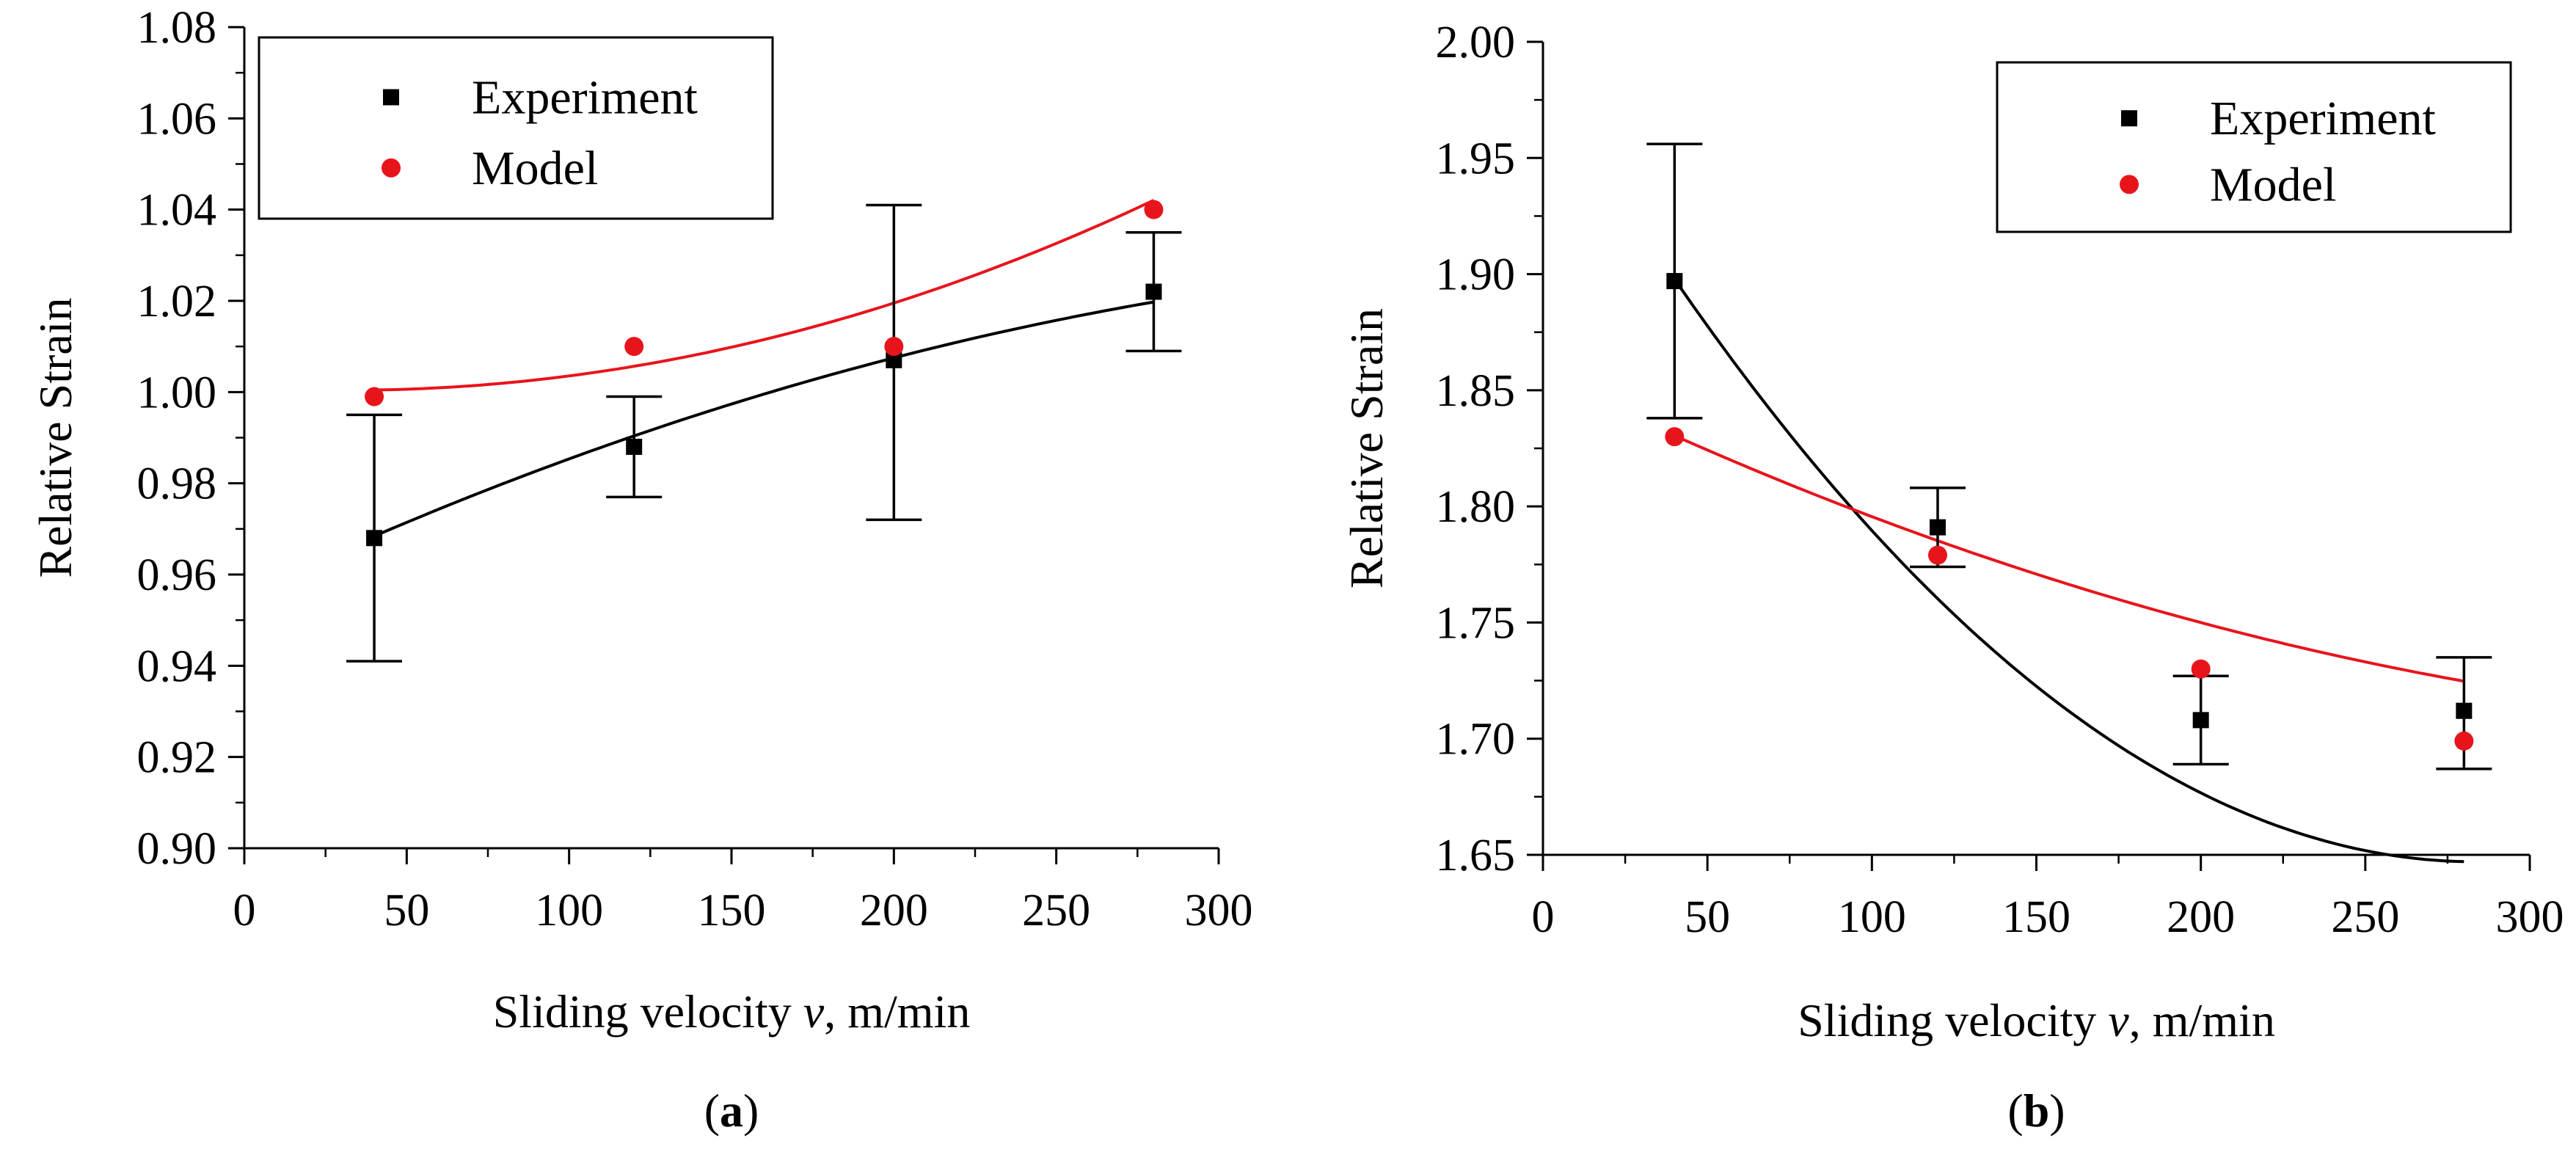 The image size is (2576, 1152). I want to click on y-tick-label: 1.08, so click(177, 28).